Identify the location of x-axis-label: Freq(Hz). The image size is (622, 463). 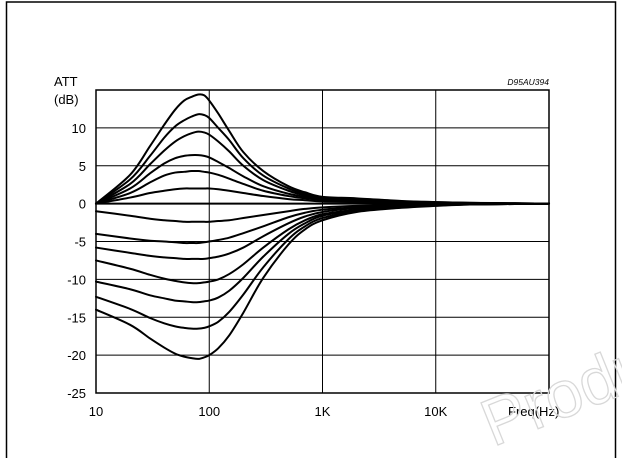
(533, 411).